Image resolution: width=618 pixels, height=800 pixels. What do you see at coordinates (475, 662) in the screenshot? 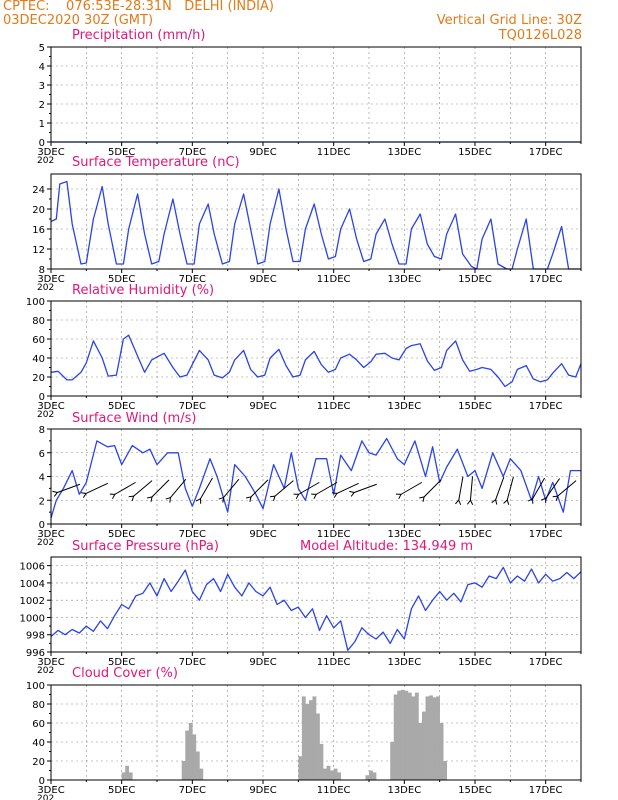
I see `pressure-xtick-label: 15DEC` at bounding box center [475, 662].